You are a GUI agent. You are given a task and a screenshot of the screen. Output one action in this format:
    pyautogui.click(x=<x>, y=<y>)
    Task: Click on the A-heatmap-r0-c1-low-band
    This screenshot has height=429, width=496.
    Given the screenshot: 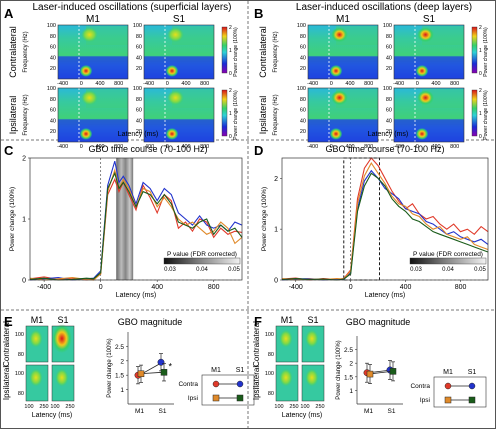 What is the action you would take?
    pyautogui.click(x=179, y=67)
    